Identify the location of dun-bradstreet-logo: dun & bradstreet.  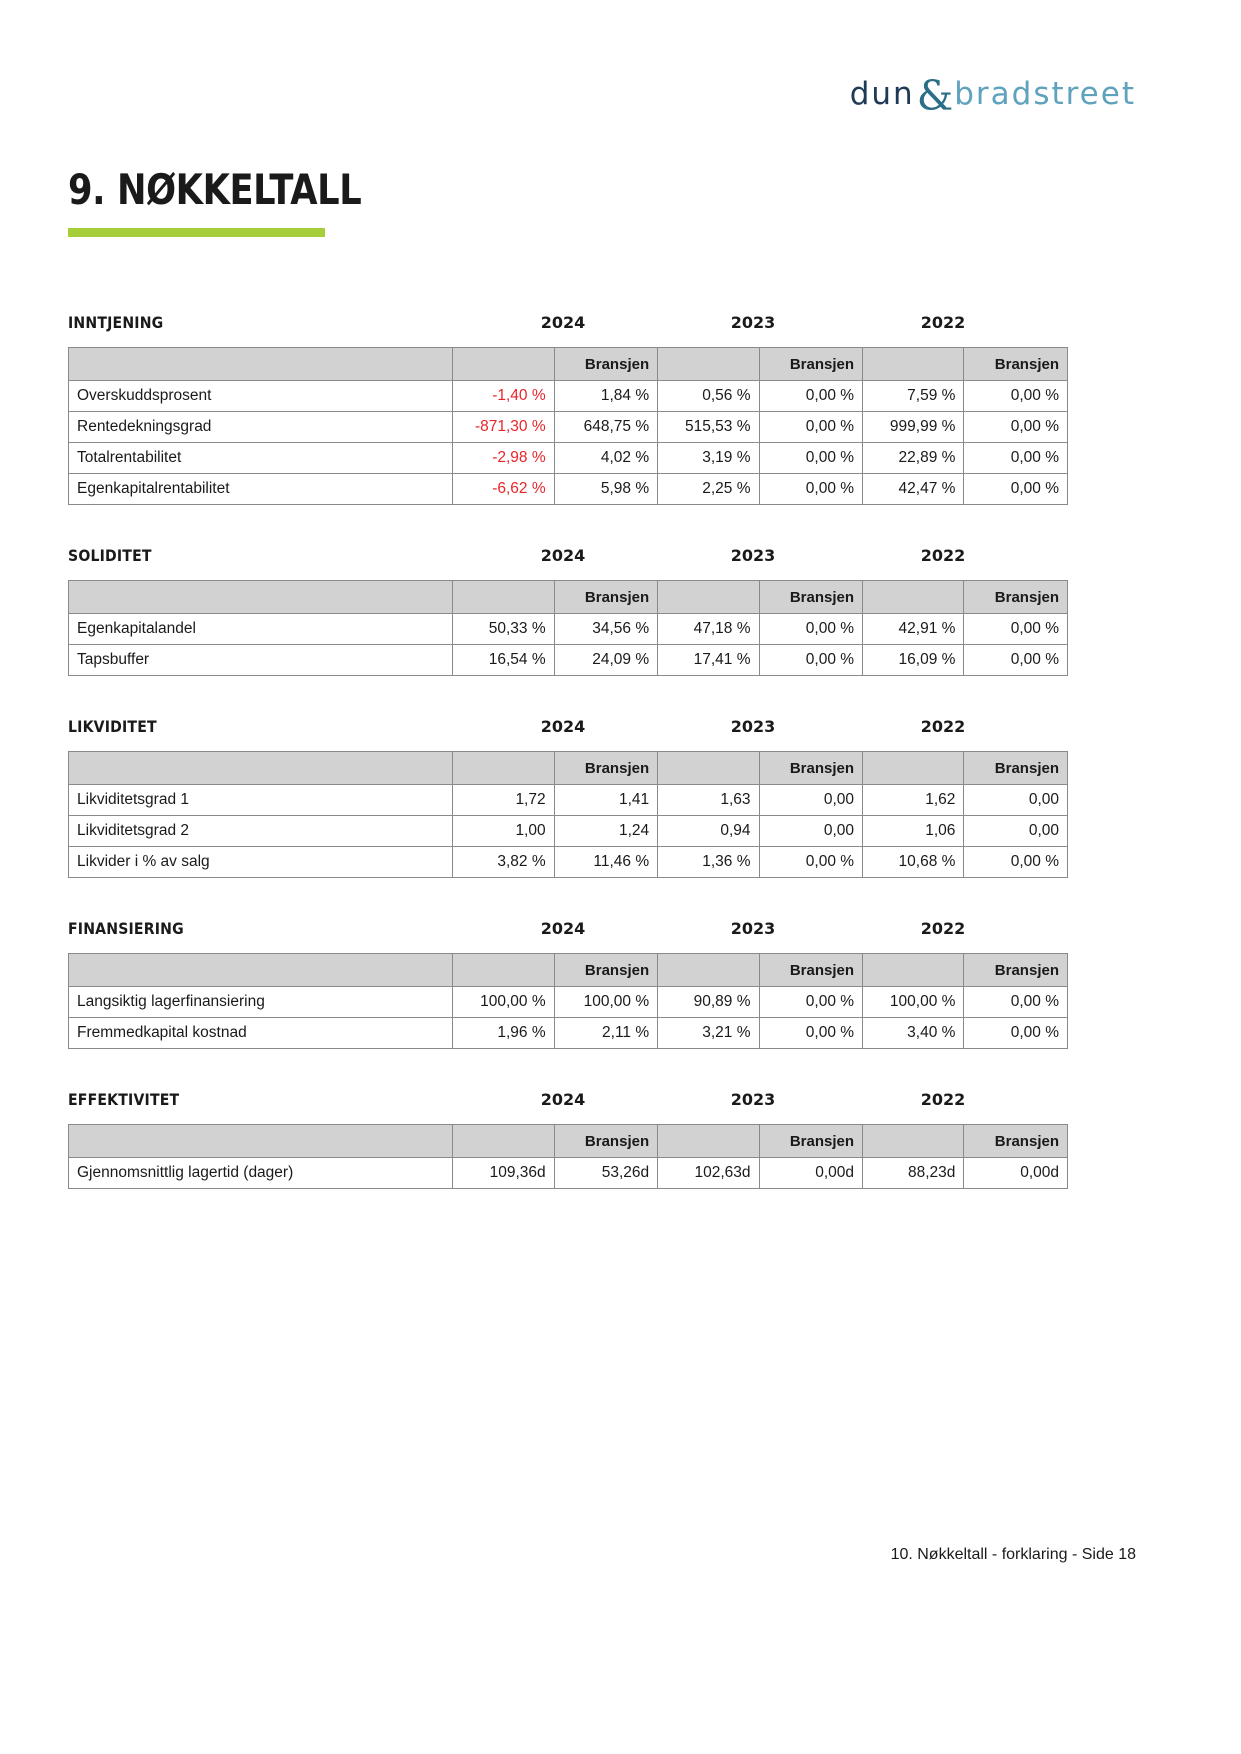
(993, 94).